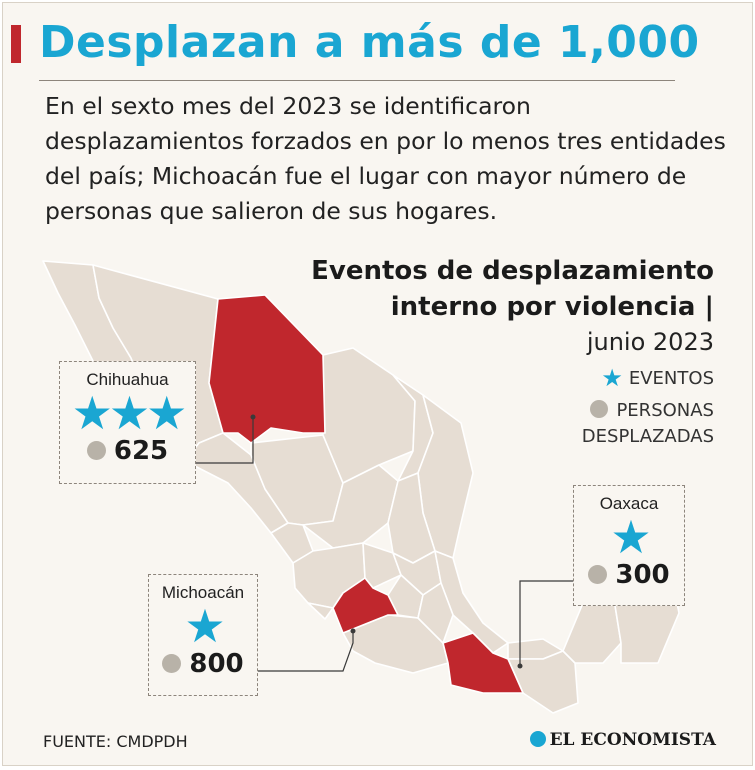 The height and width of the screenshot is (770, 755). What do you see at coordinates (267, 369) in the screenshot?
I see `chihuahua-state` at bounding box center [267, 369].